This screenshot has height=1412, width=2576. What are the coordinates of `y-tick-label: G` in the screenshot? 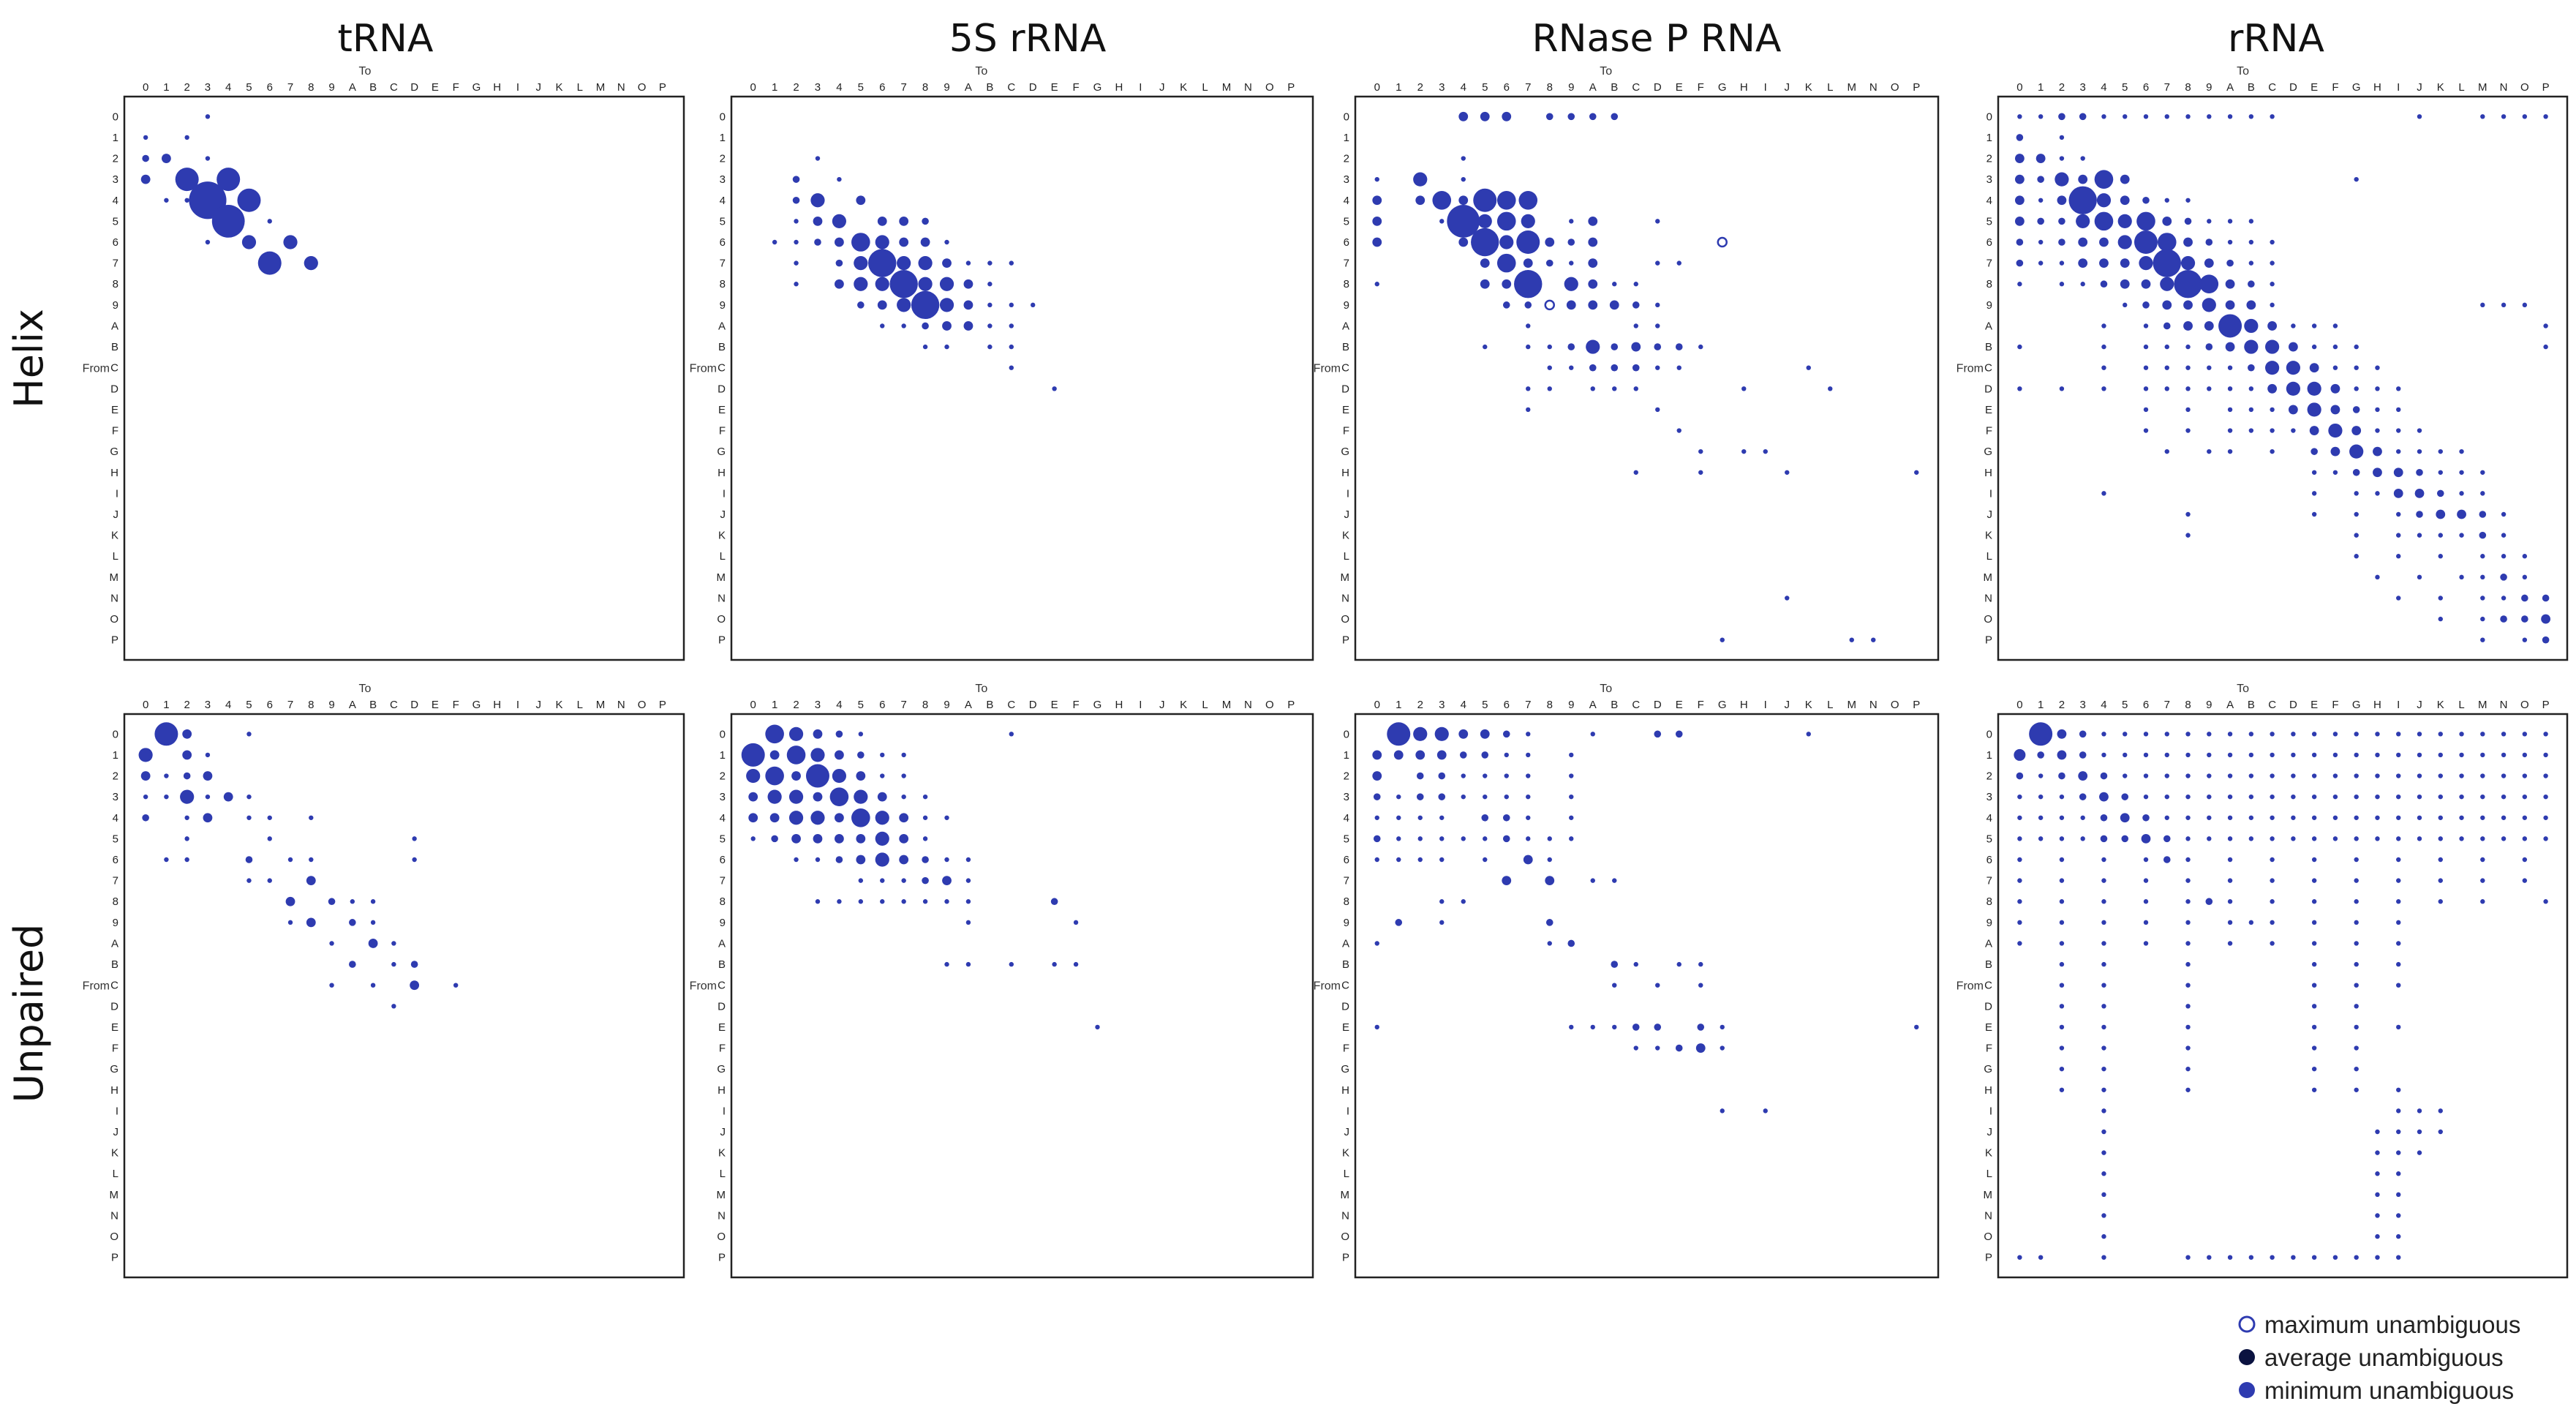 It's located at (1345, 1069).